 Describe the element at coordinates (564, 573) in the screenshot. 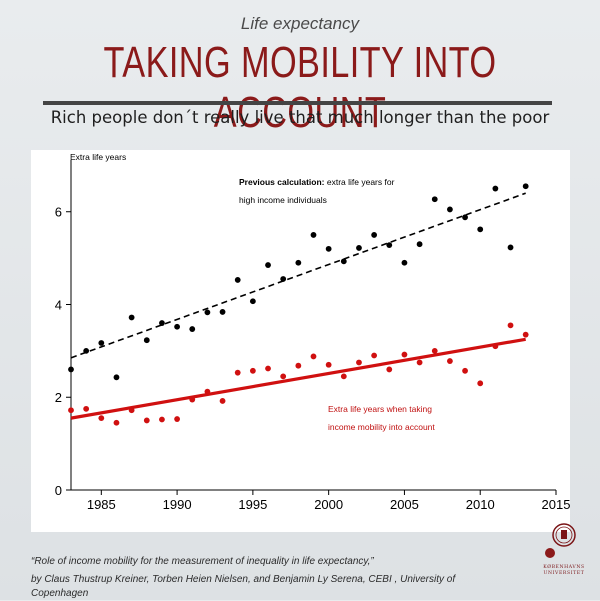

I see `logo-text-2: UNIVERSITET` at that location.